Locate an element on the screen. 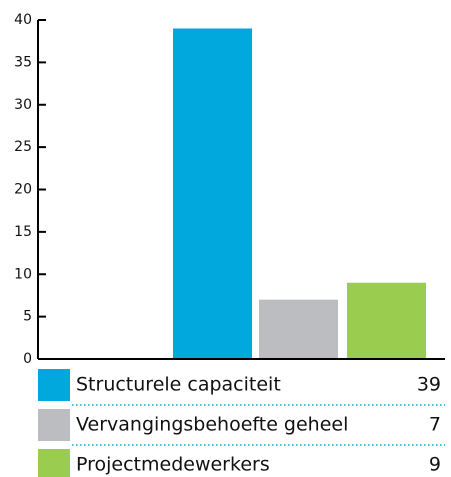  legend-label: Structurele capaciteit is located at coordinates (178, 385).